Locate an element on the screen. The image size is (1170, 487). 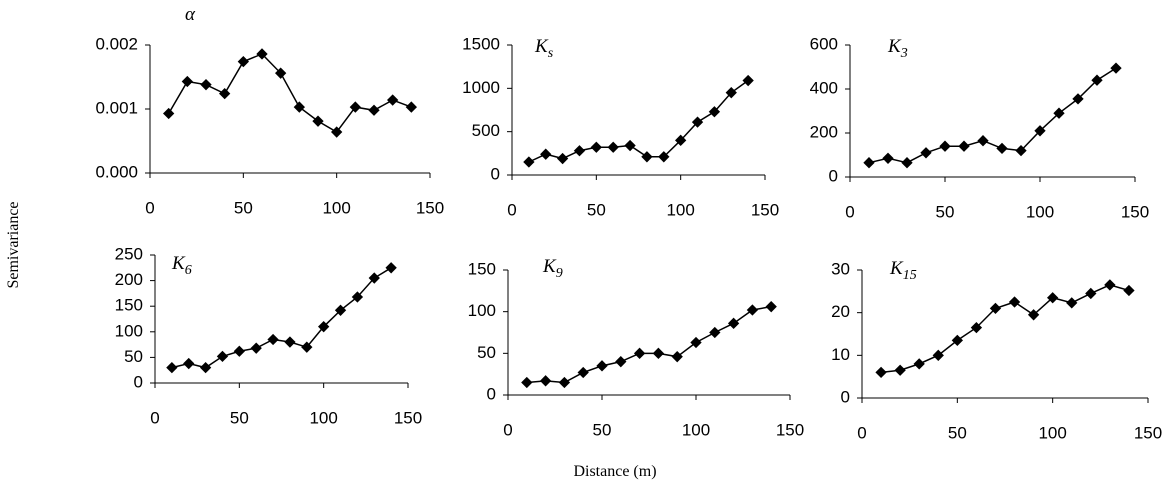
panel-title-subscript: 9 is located at coordinates (559, 273).